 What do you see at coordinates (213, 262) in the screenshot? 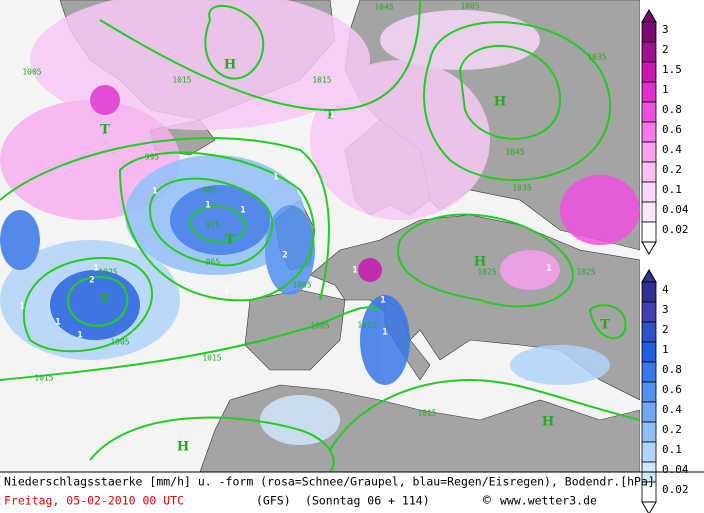
I see `isobar-label: 965` at bounding box center [213, 262].